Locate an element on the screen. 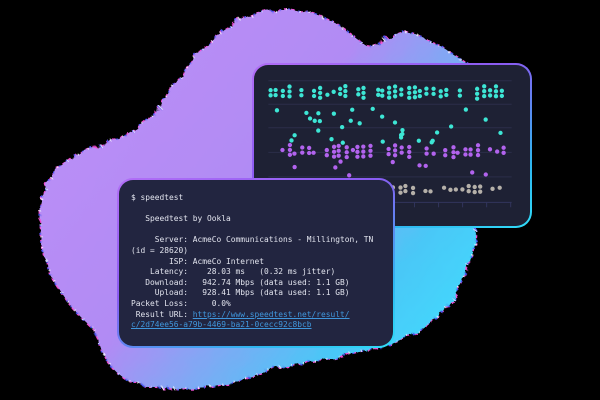 The width and height of the screenshot is (600, 400). terminal-line: (id = 28620) is located at coordinates (160, 250).